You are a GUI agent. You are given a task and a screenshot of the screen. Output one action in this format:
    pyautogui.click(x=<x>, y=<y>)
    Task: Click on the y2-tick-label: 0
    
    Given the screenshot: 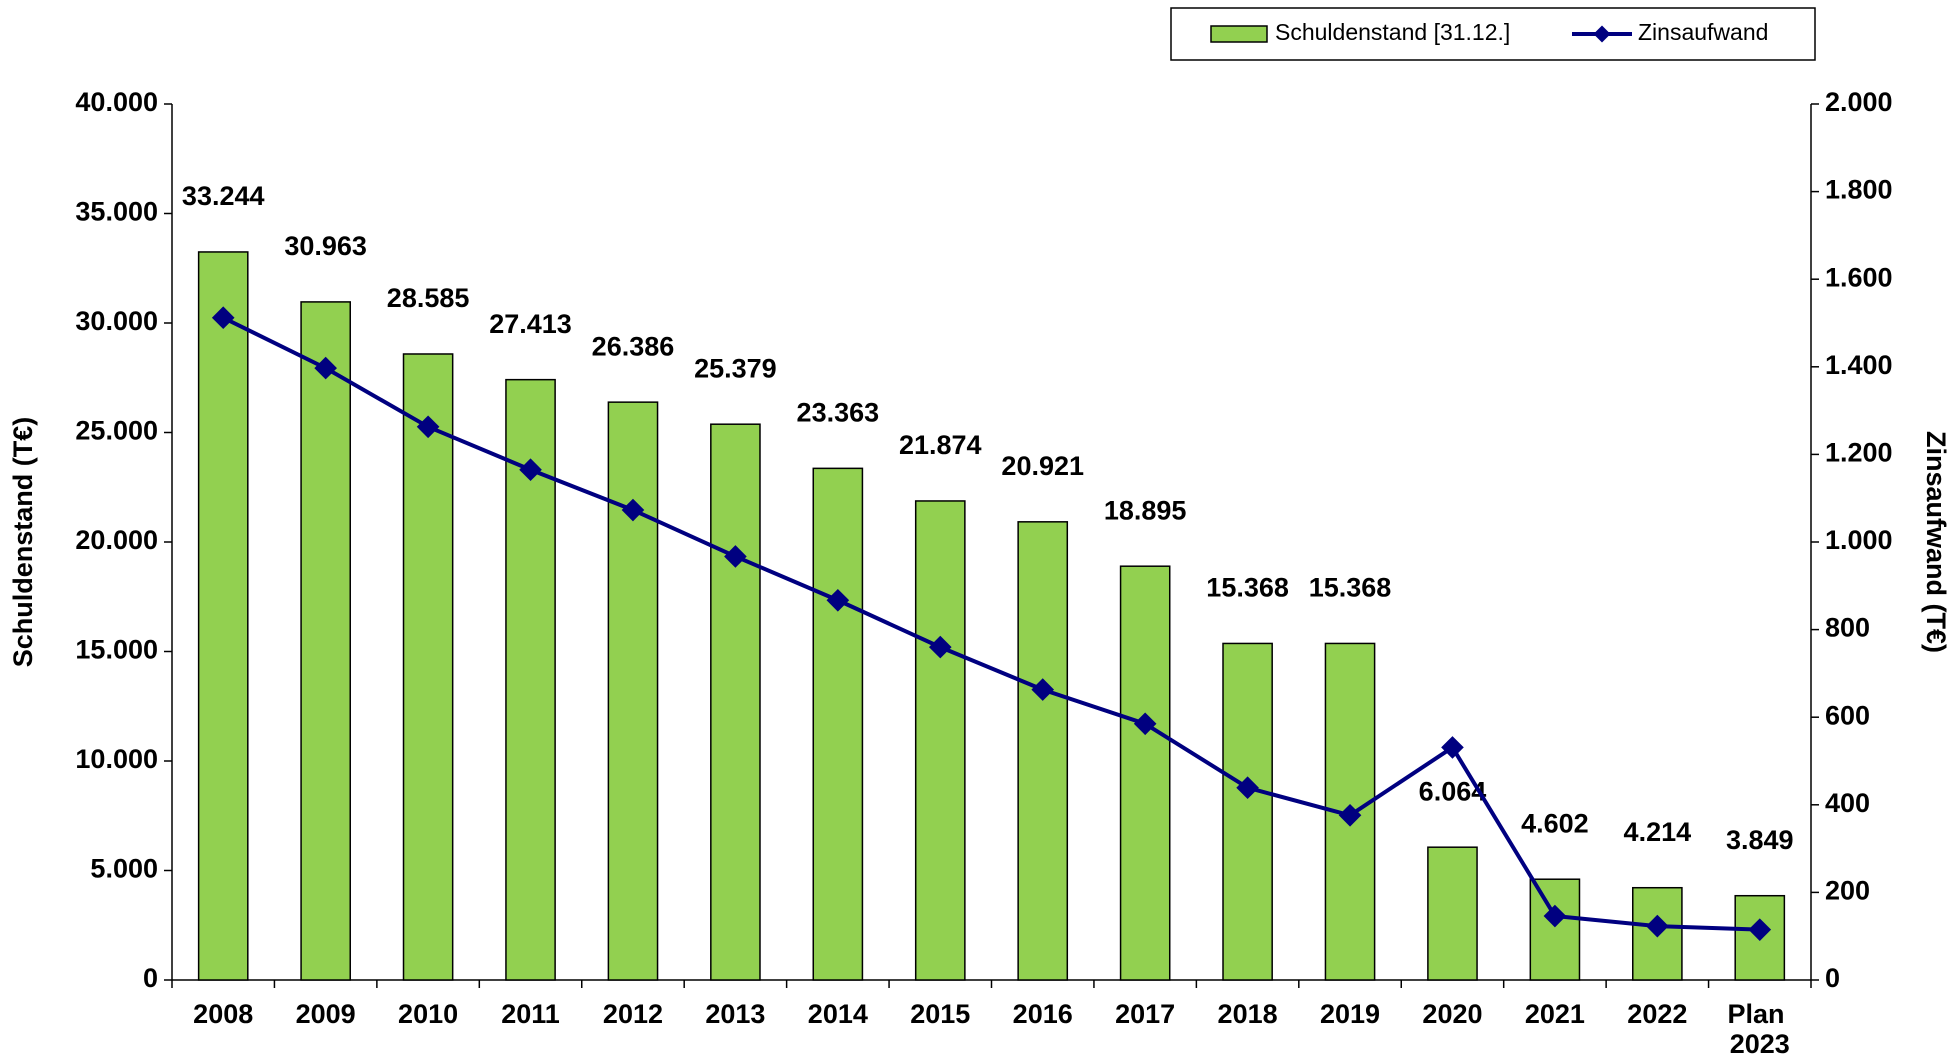 What is the action you would take?
    pyautogui.click(x=1832, y=978)
    